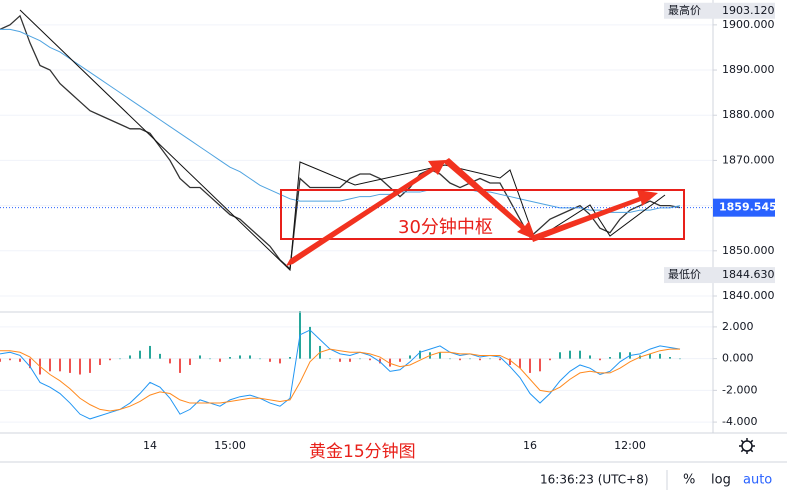  What do you see at coordinates (719, 275) in the screenshot?
I see `low-badge` at bounding box center [719, 275].